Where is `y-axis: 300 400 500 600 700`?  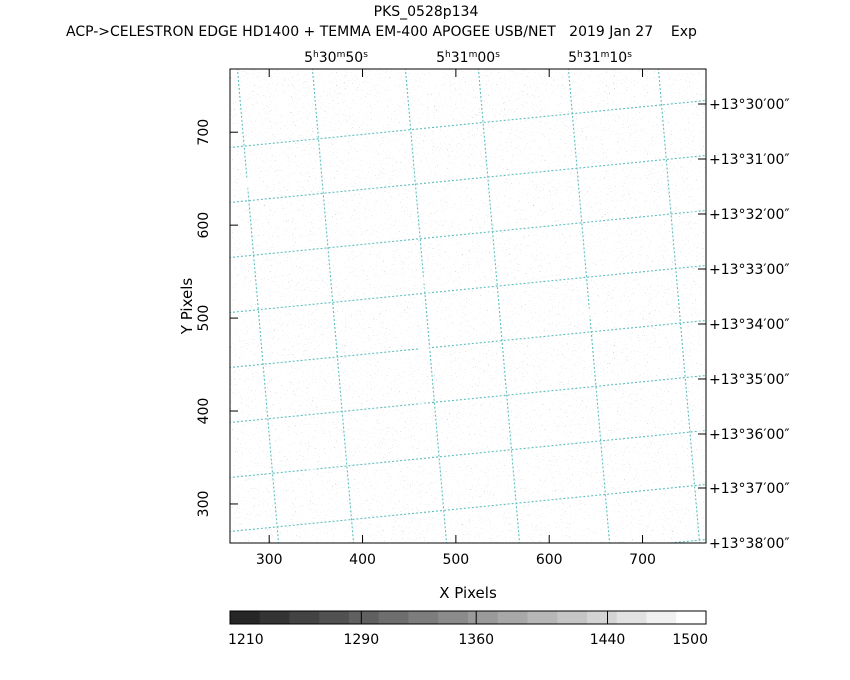
y-axis: 300 400 500 600 700 is located at coordinates (217, 318).